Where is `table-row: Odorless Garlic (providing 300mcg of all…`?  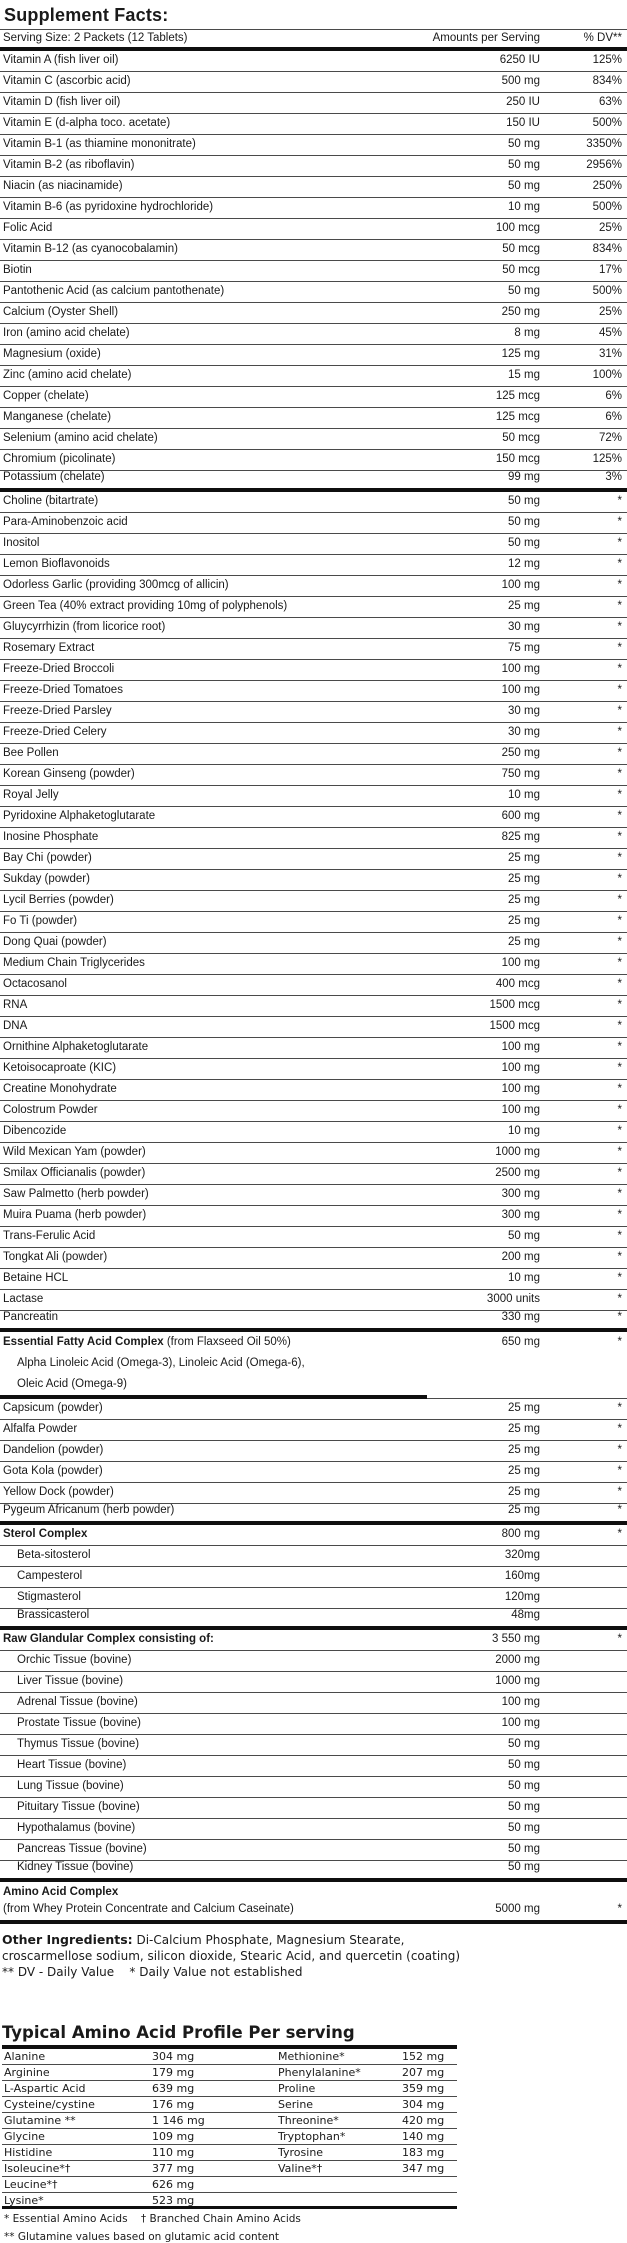 table-row: Odorless Garlic (providing 300mcg of all… is located at coordinates (313, 586).